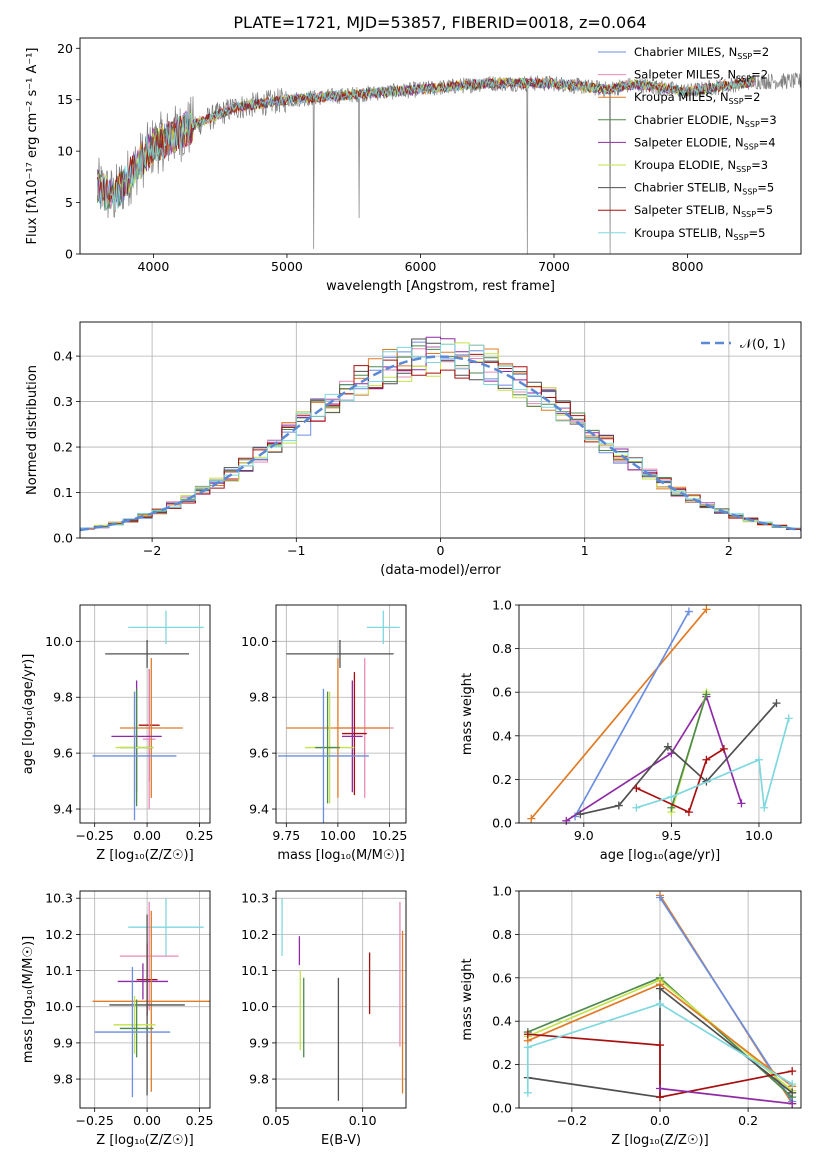 The image size is (819, 1170). What do you see at coordinates (743, 343) in the screenshot?
I see `residual-legend: 𝒩(0, 1)` at bounding box center [743, 343].